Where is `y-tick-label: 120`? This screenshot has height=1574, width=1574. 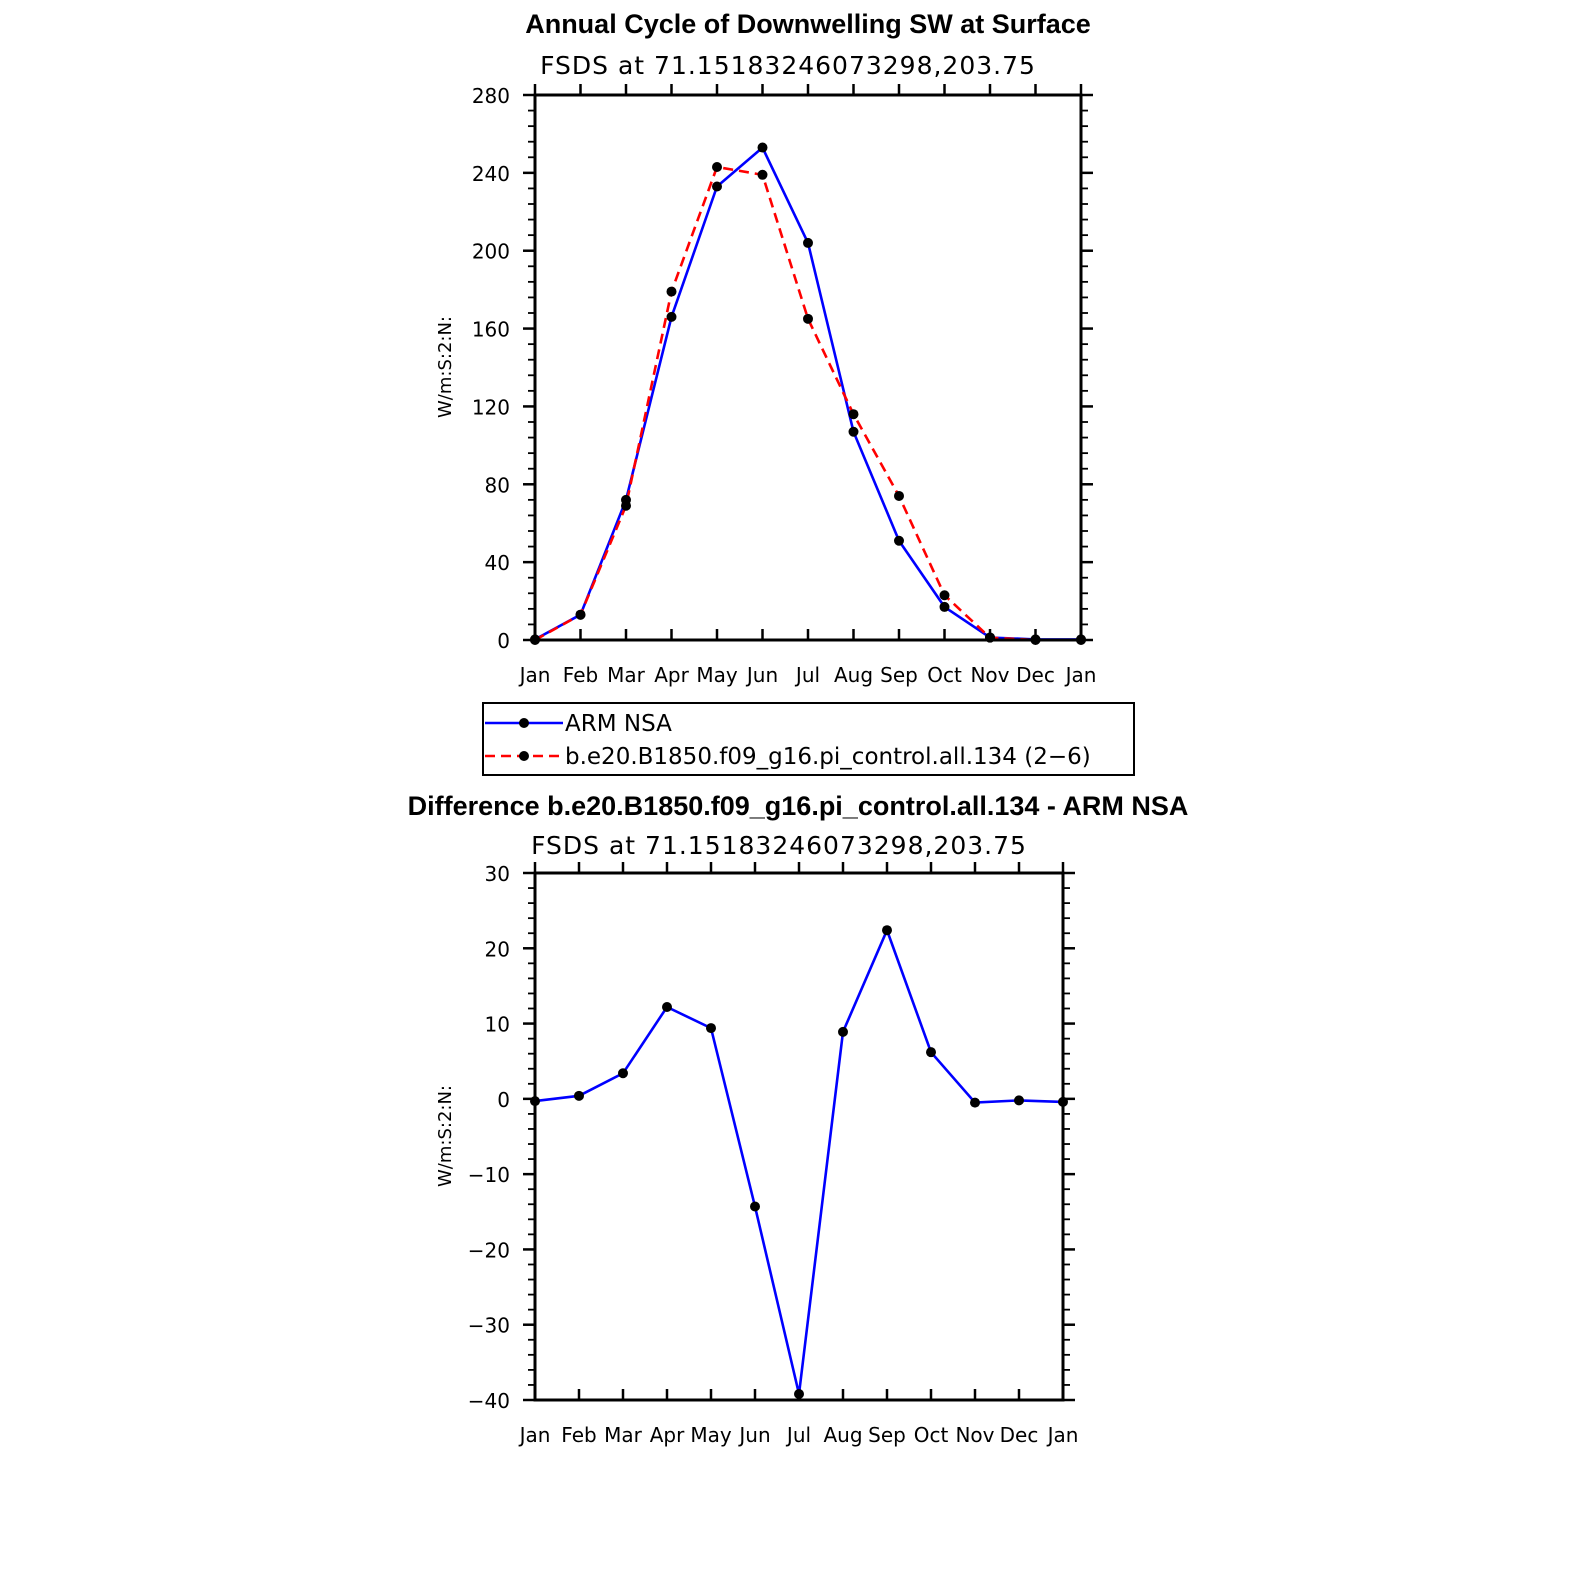 y-tick-label: 120 is located at coordinates (491, 407).